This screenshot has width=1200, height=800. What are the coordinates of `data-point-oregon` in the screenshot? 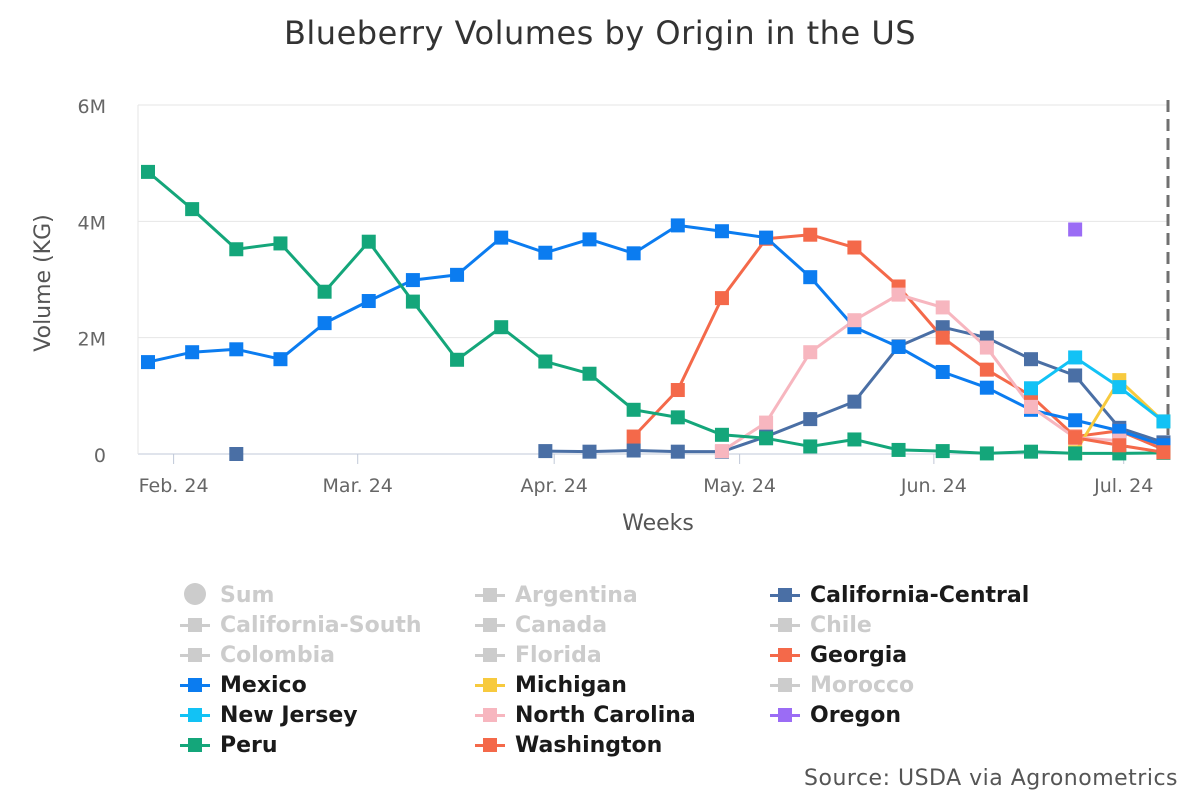 It's located at (1075, 229).